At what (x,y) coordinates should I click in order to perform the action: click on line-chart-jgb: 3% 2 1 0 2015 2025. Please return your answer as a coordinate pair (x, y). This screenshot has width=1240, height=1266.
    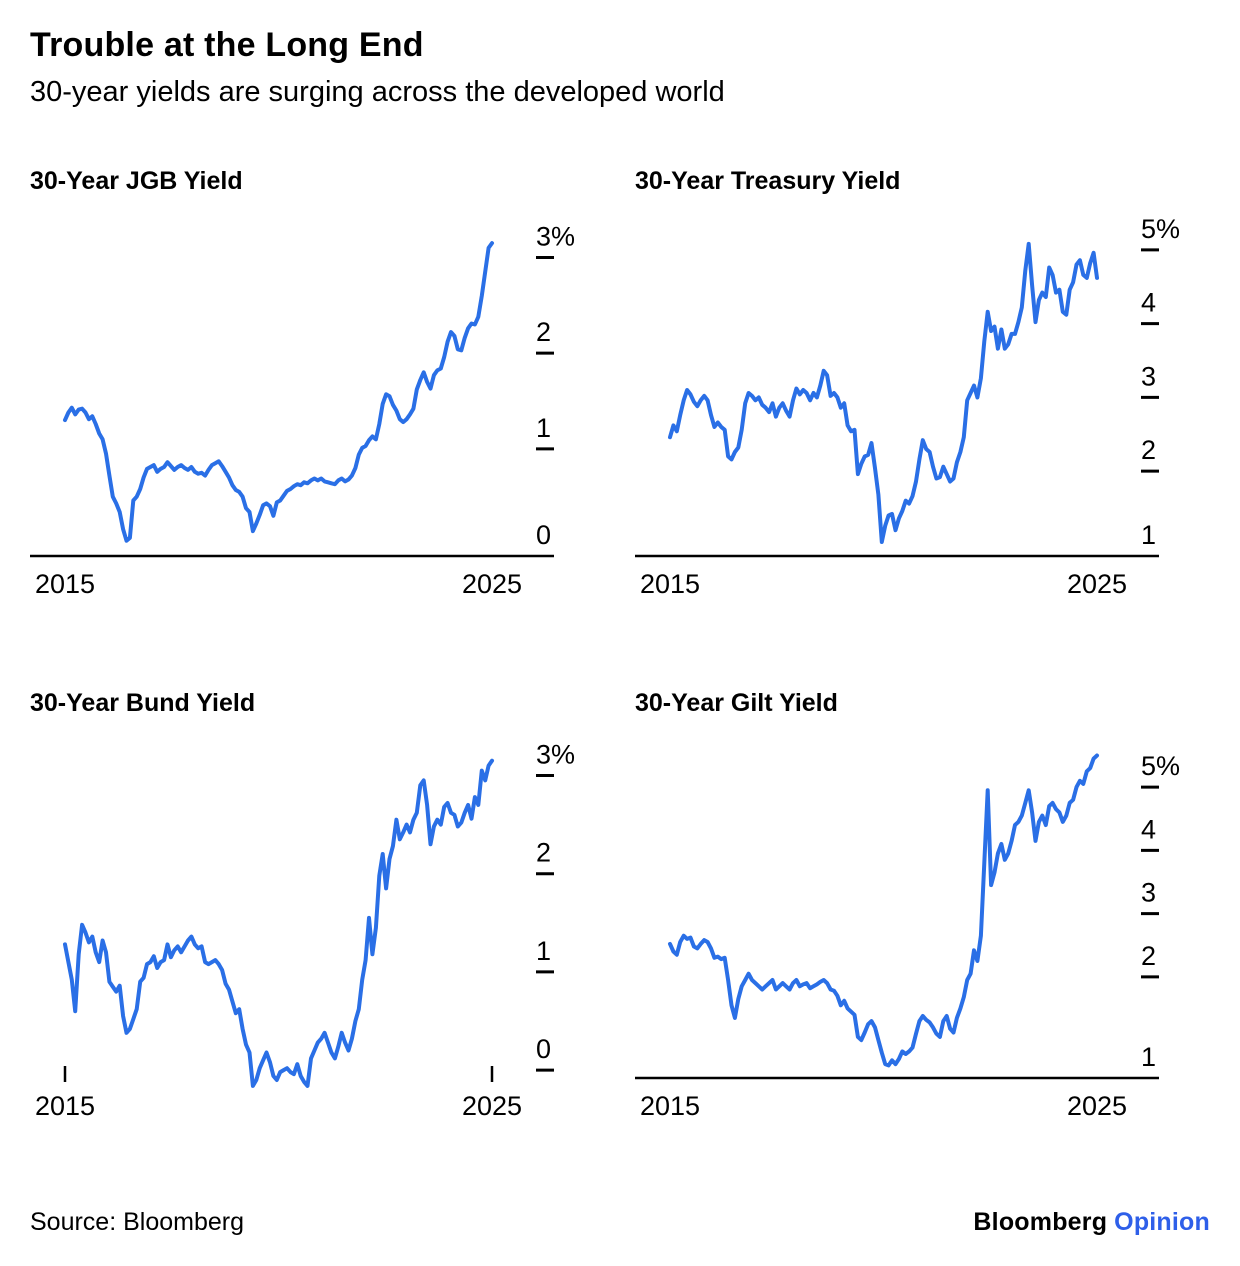
    Looking at the image, I should click on (302, 410).